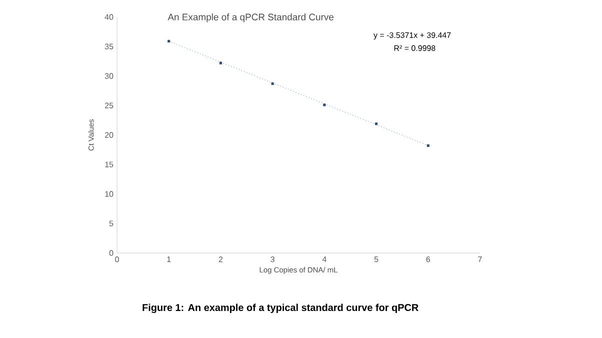 This screenshot has width=602, height=338. Describe the element at coordinates (251, 17) in the screenshot. I see `chart-title: An Example of a qPCR Standard Curve` at that location.